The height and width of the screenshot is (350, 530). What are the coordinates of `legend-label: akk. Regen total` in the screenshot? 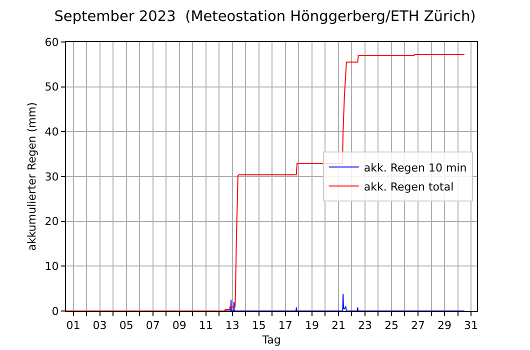 It's located at (409, 187).